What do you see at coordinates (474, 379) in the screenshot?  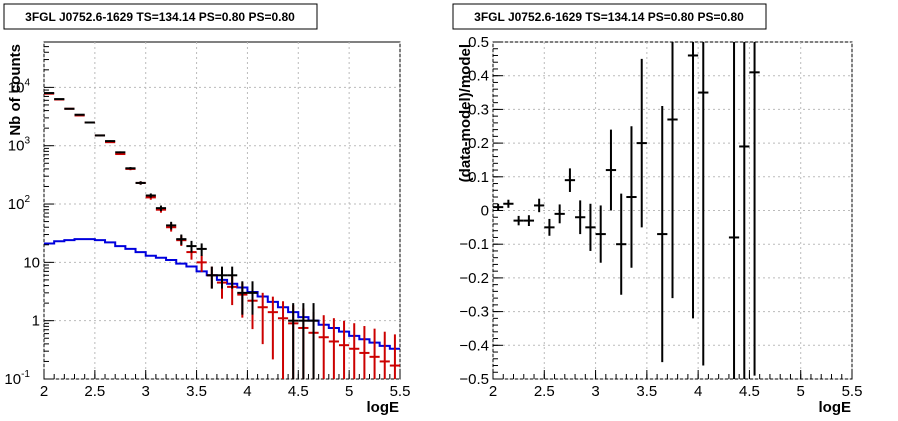 I see `right-y-tick-label: −0.5` at bounding box center [474, 379].